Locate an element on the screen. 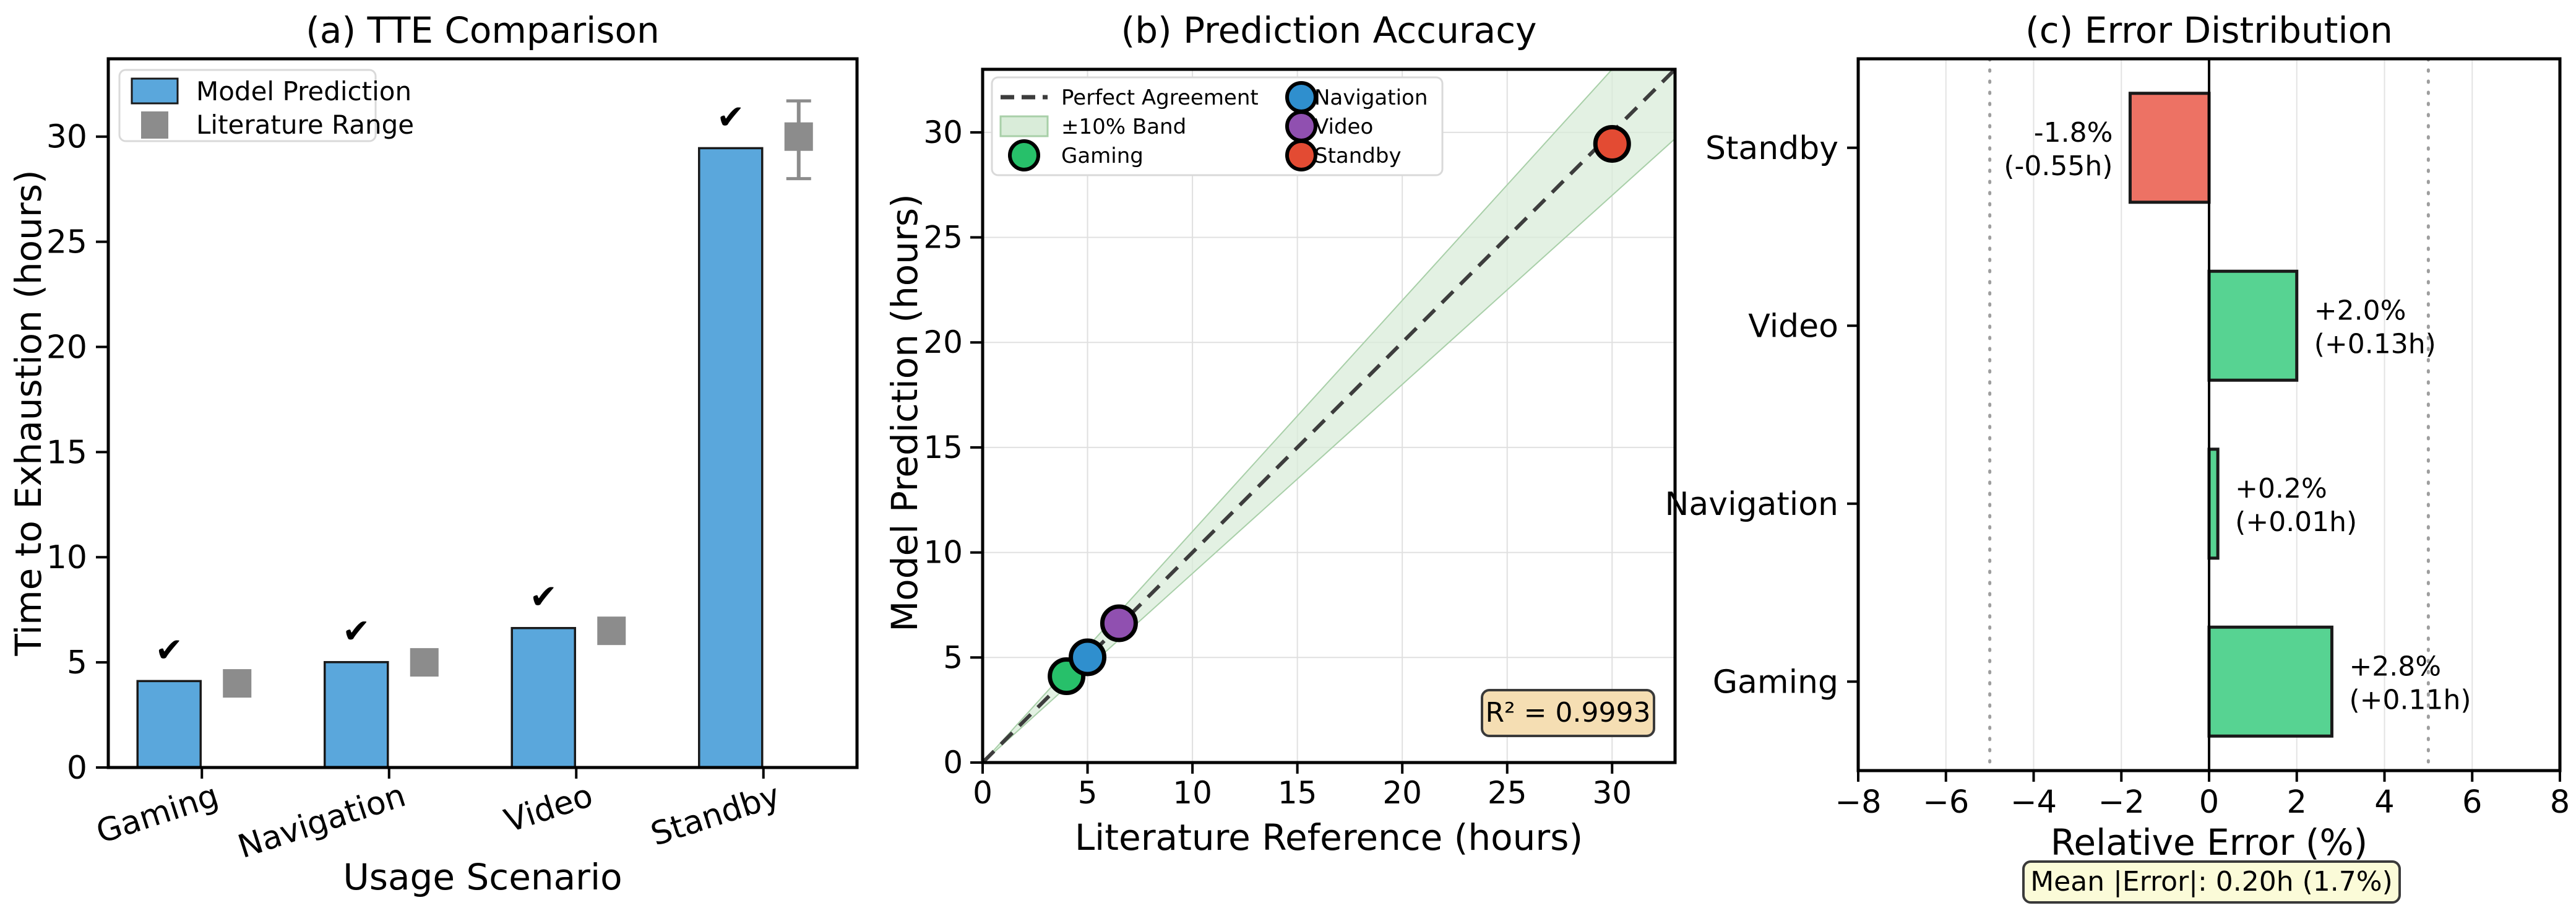  error-value-label: +2.0% is located at coordinates (2360, 310).